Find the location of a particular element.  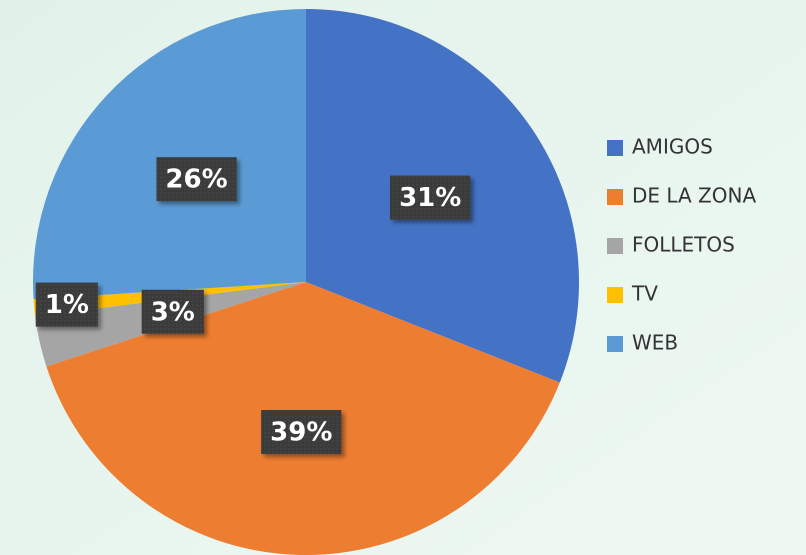

data-label-text: 3% is located at coordinates (173, 312).